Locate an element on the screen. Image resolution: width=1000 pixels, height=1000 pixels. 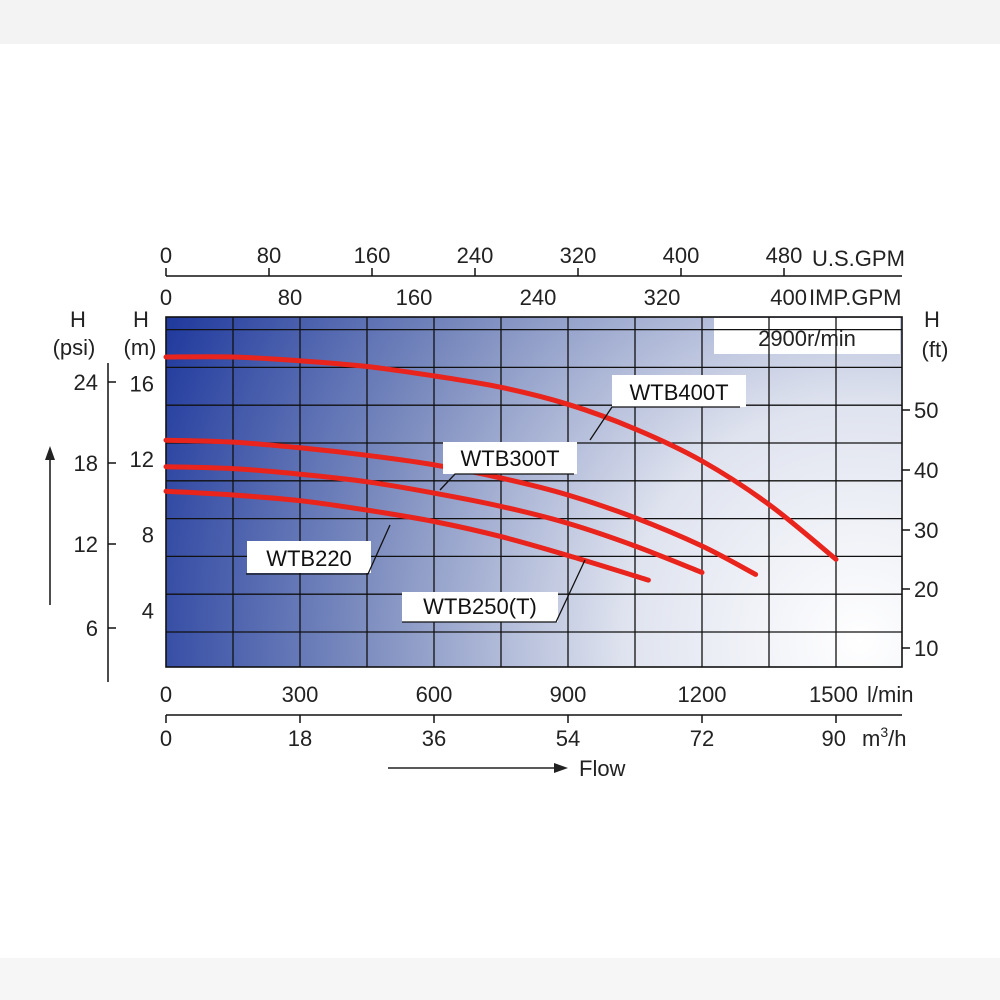
x-impgpm-tick-320: 320 is located at coordinates (662, 297).